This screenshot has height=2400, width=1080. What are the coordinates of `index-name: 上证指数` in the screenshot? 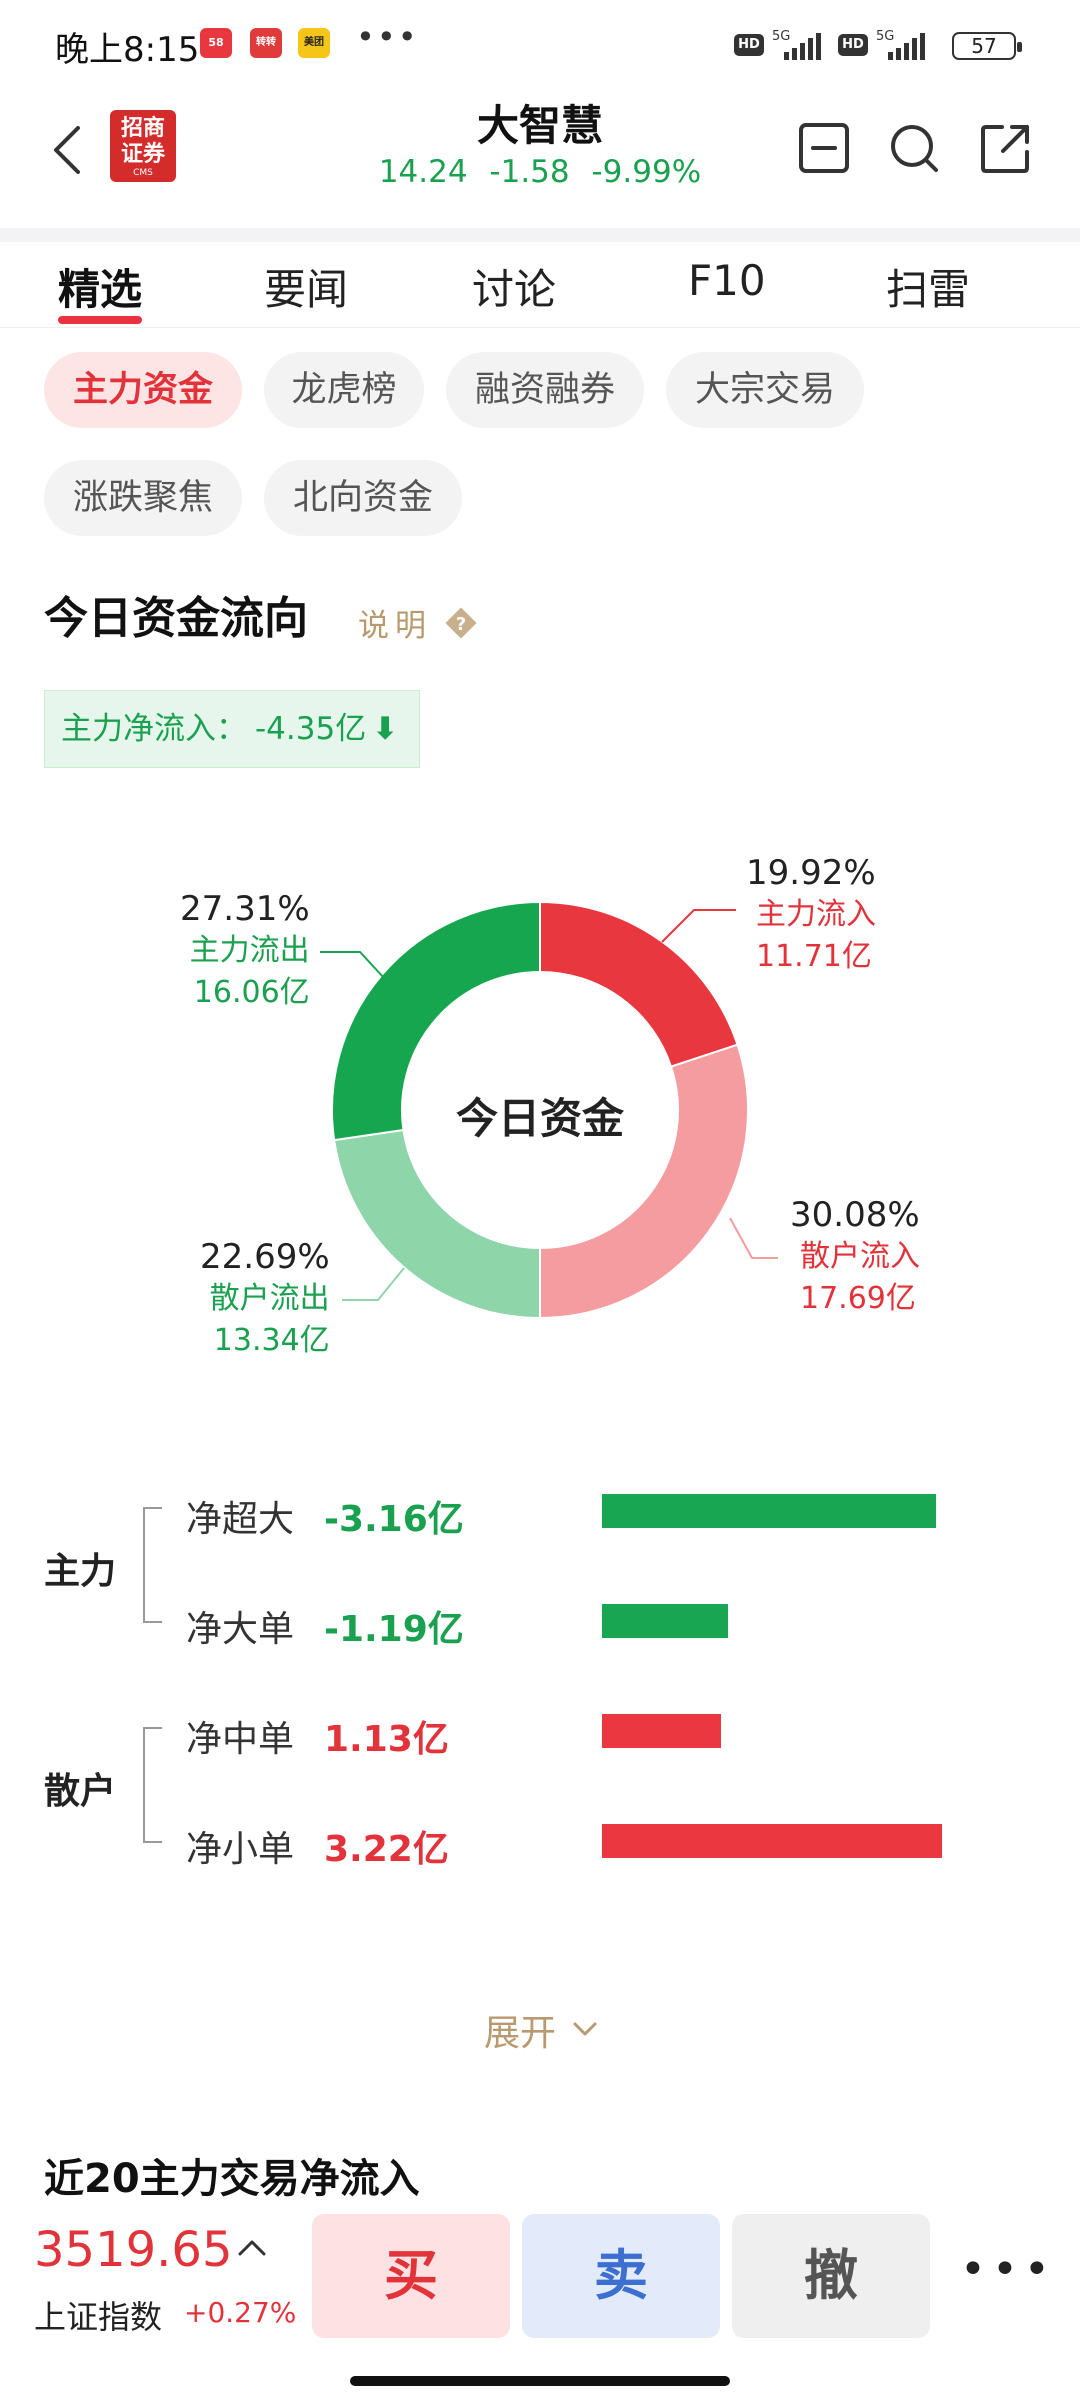 It's located at (98, 2317).